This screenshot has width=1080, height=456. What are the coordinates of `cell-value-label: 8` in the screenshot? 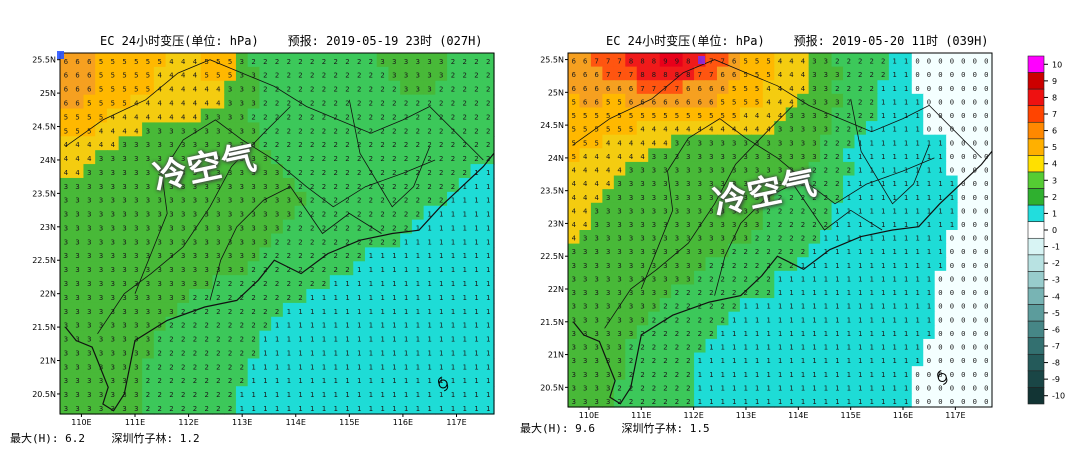 It's located at (631, 61).